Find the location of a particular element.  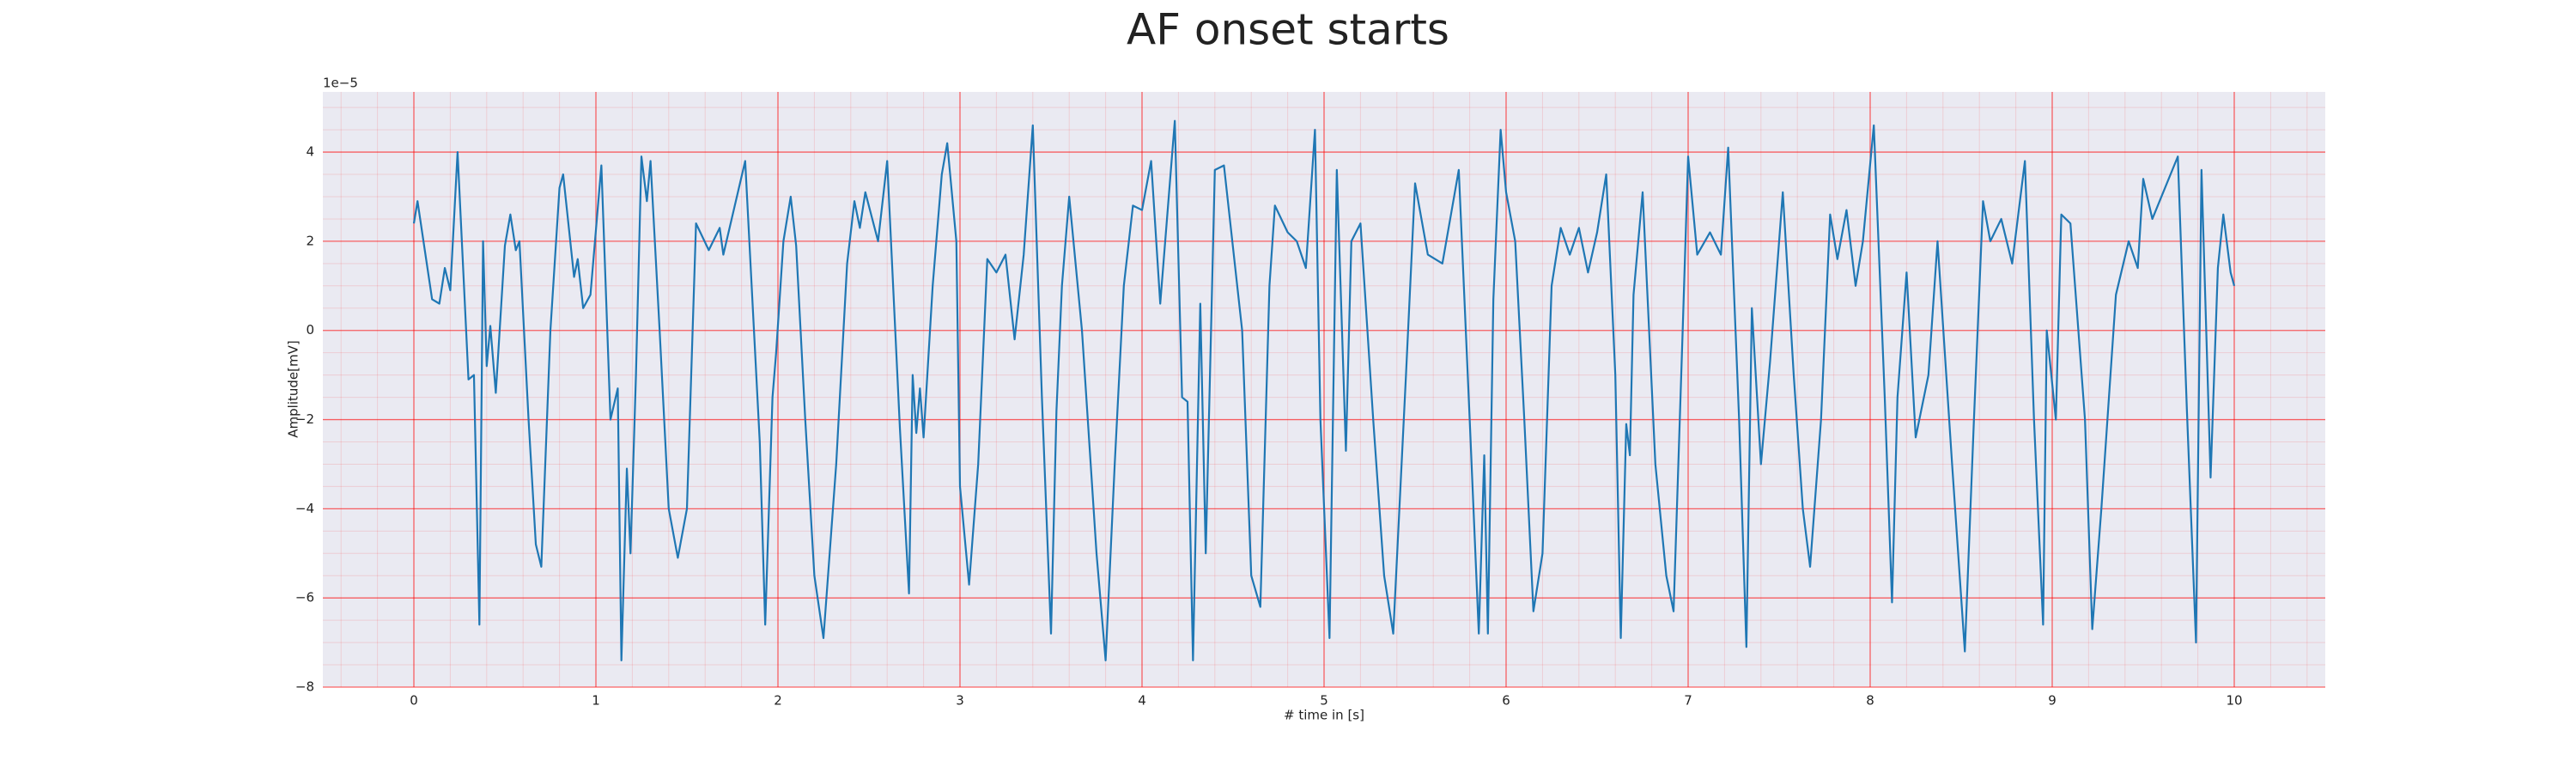

x-tick-label: 7 is located at coordinates (1688, 701).